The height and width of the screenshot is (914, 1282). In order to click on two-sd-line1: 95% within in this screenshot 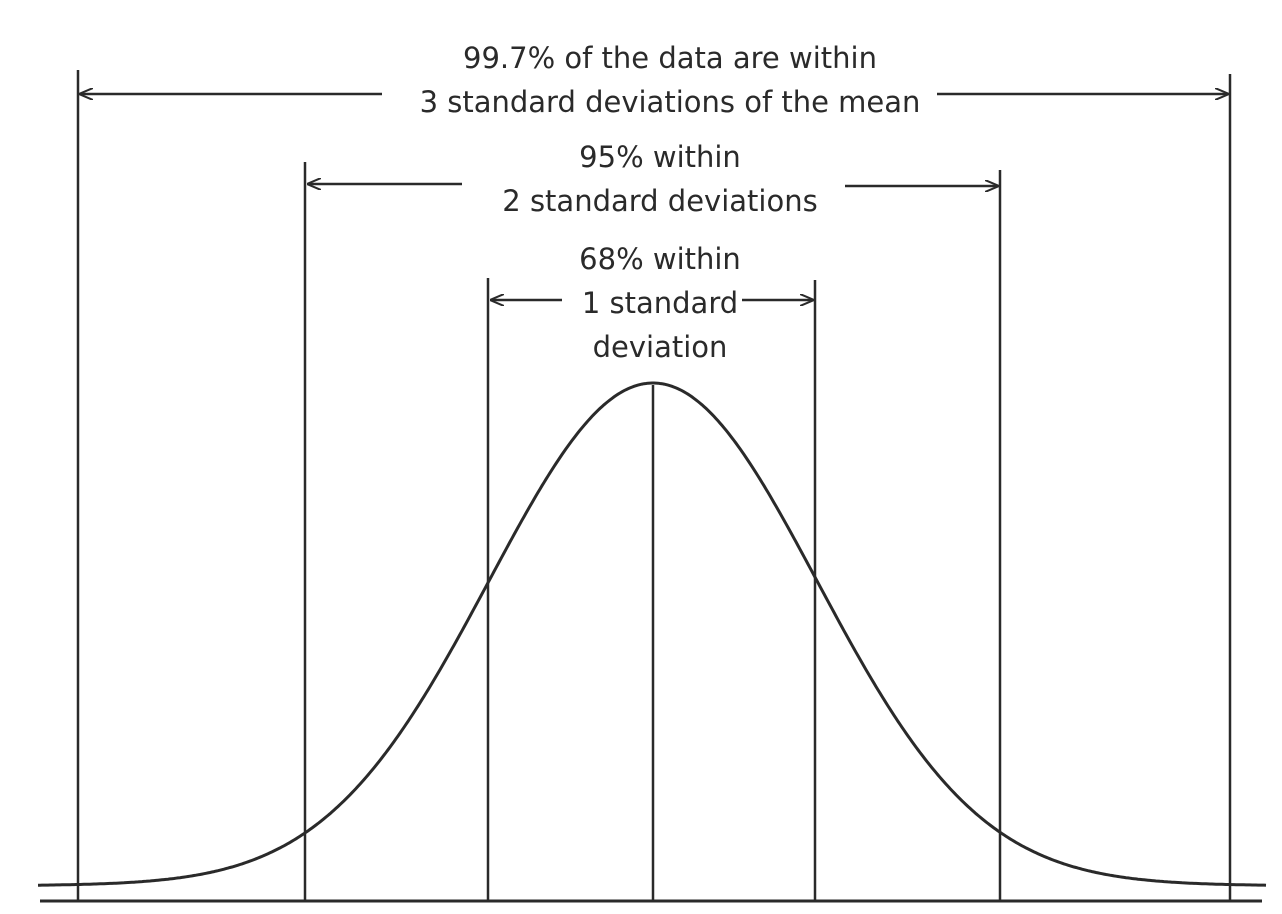, I will do `click(660, 157)`.